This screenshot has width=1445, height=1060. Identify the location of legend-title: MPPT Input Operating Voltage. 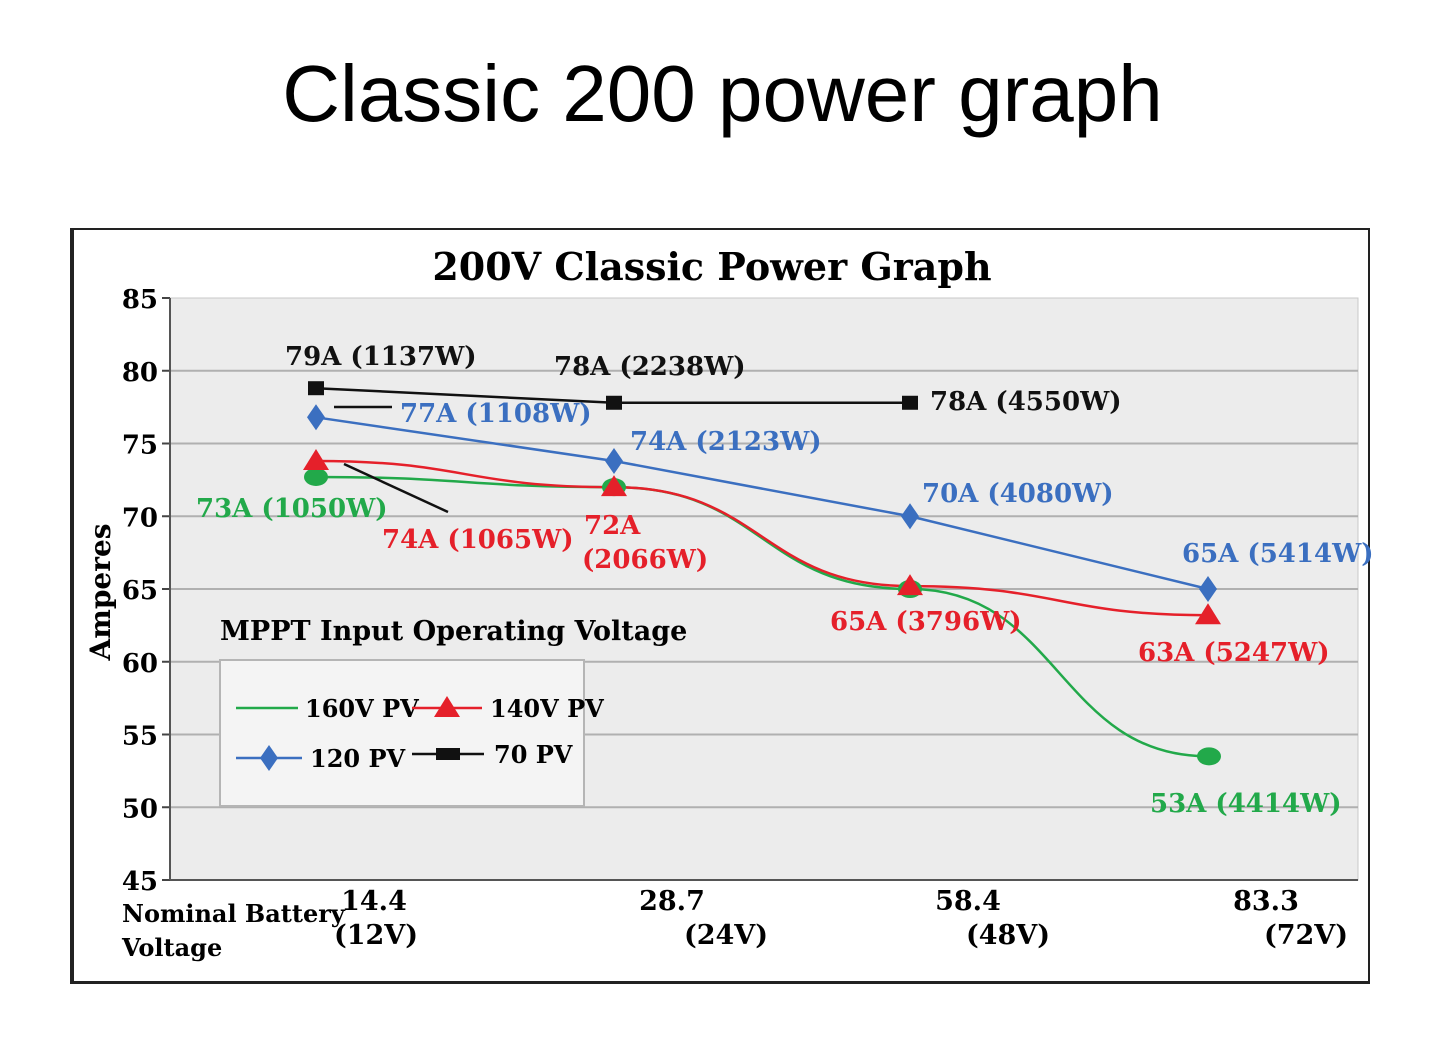
(453, 631).